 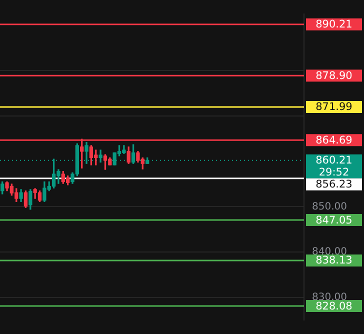 I want to click on ref-line-label: 890.21, so click(x=334, y=24).